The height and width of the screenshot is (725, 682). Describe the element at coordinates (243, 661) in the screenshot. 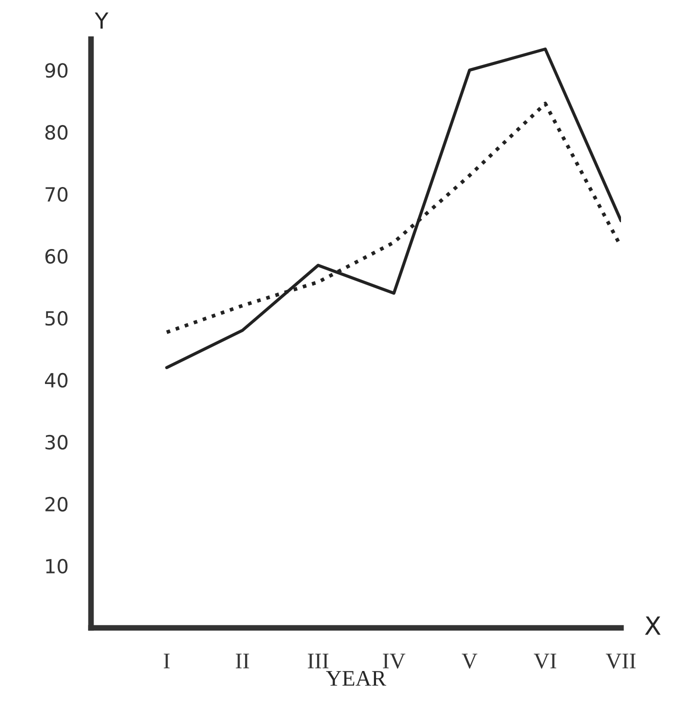

I see `x-tick-label: II` at that location.